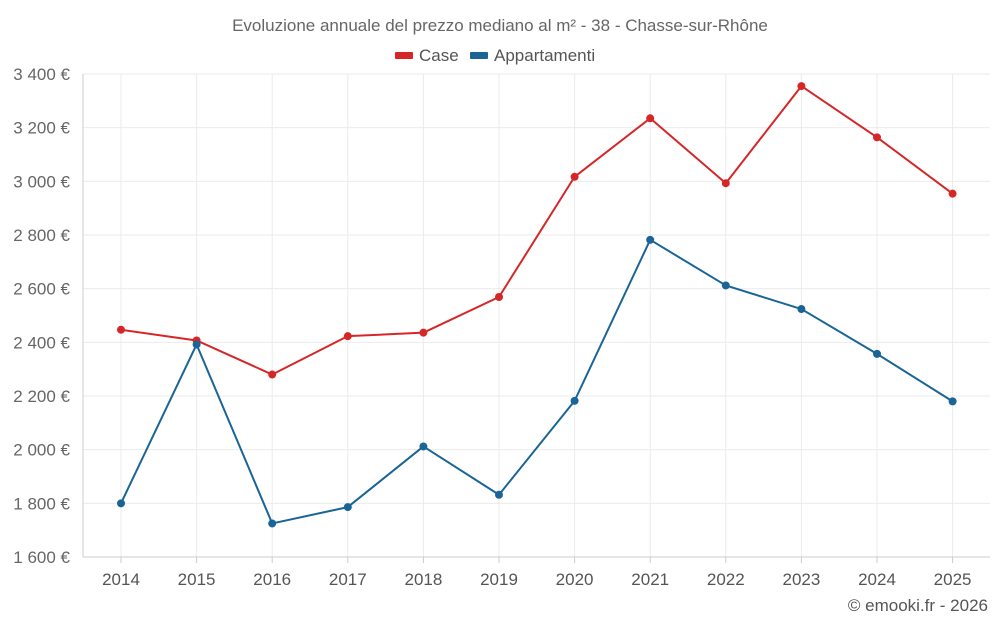 This screenshot has width=1000, height=630. Describe the element at coordinates (197, 579) in the screenshot. I see `x-tick-label: 2015` at that location.